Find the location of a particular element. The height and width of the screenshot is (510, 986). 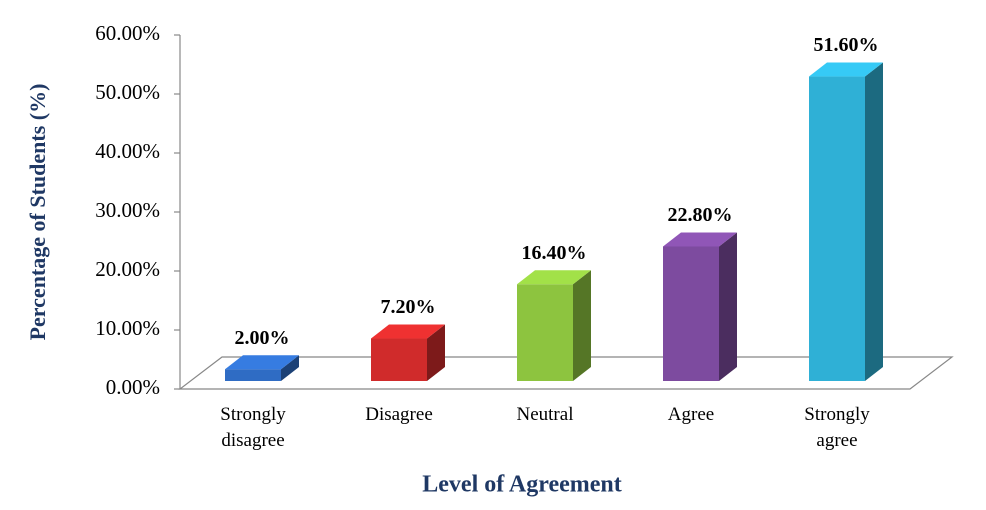

x-tick-label: Strongly disagree is located at coordinates (253, 427).